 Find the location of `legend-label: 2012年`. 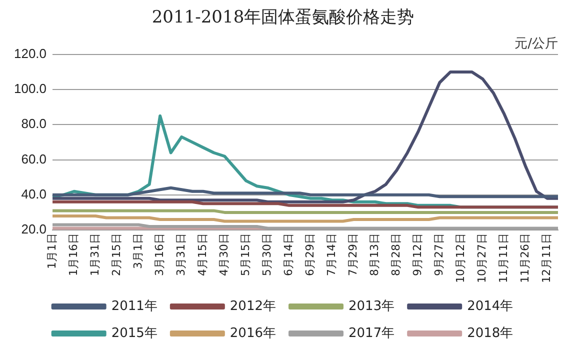

legend-label: 2012年 is located at coordinates (253, 306).